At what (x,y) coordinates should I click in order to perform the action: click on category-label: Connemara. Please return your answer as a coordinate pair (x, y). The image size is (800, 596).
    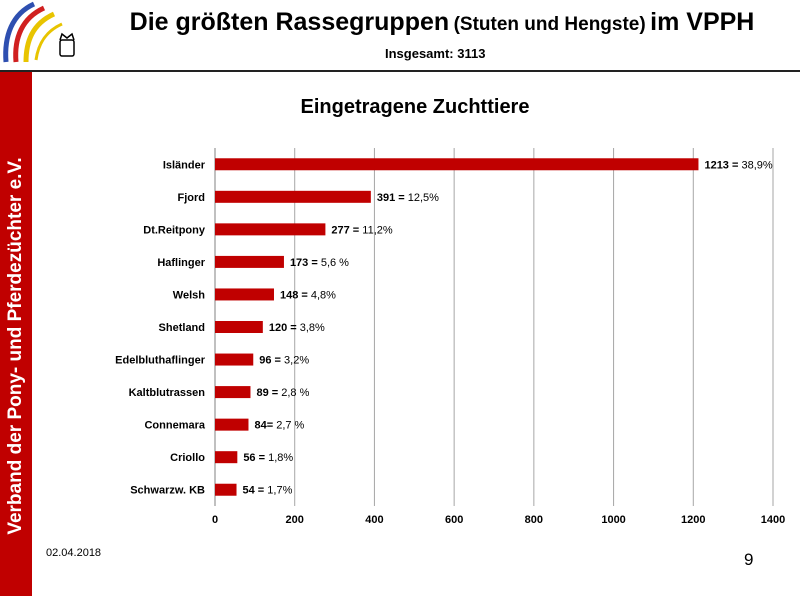
    Looking at the image, I should click on (174, 426).